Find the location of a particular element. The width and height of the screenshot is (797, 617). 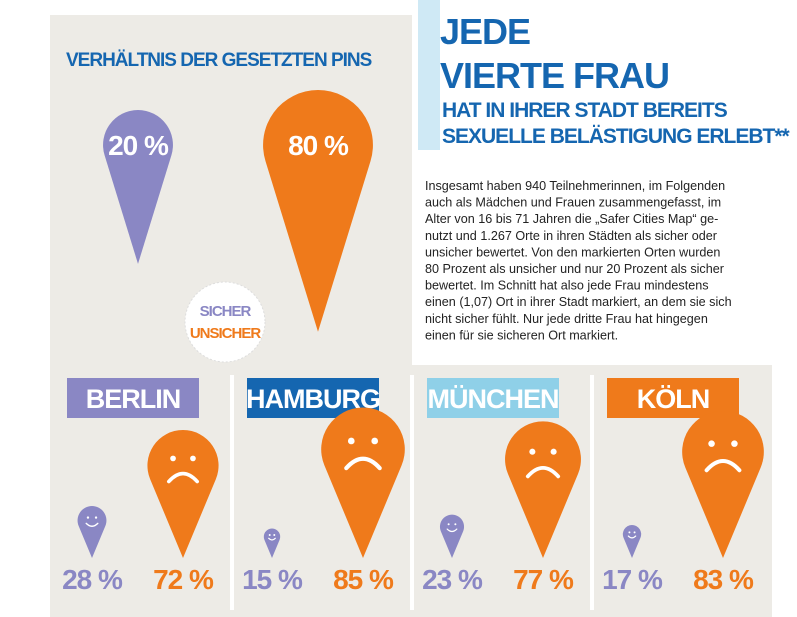

headline-line: SEXUELLE BELÄSTIGUNG ERLEBT** is located at coordinates (616, 136).